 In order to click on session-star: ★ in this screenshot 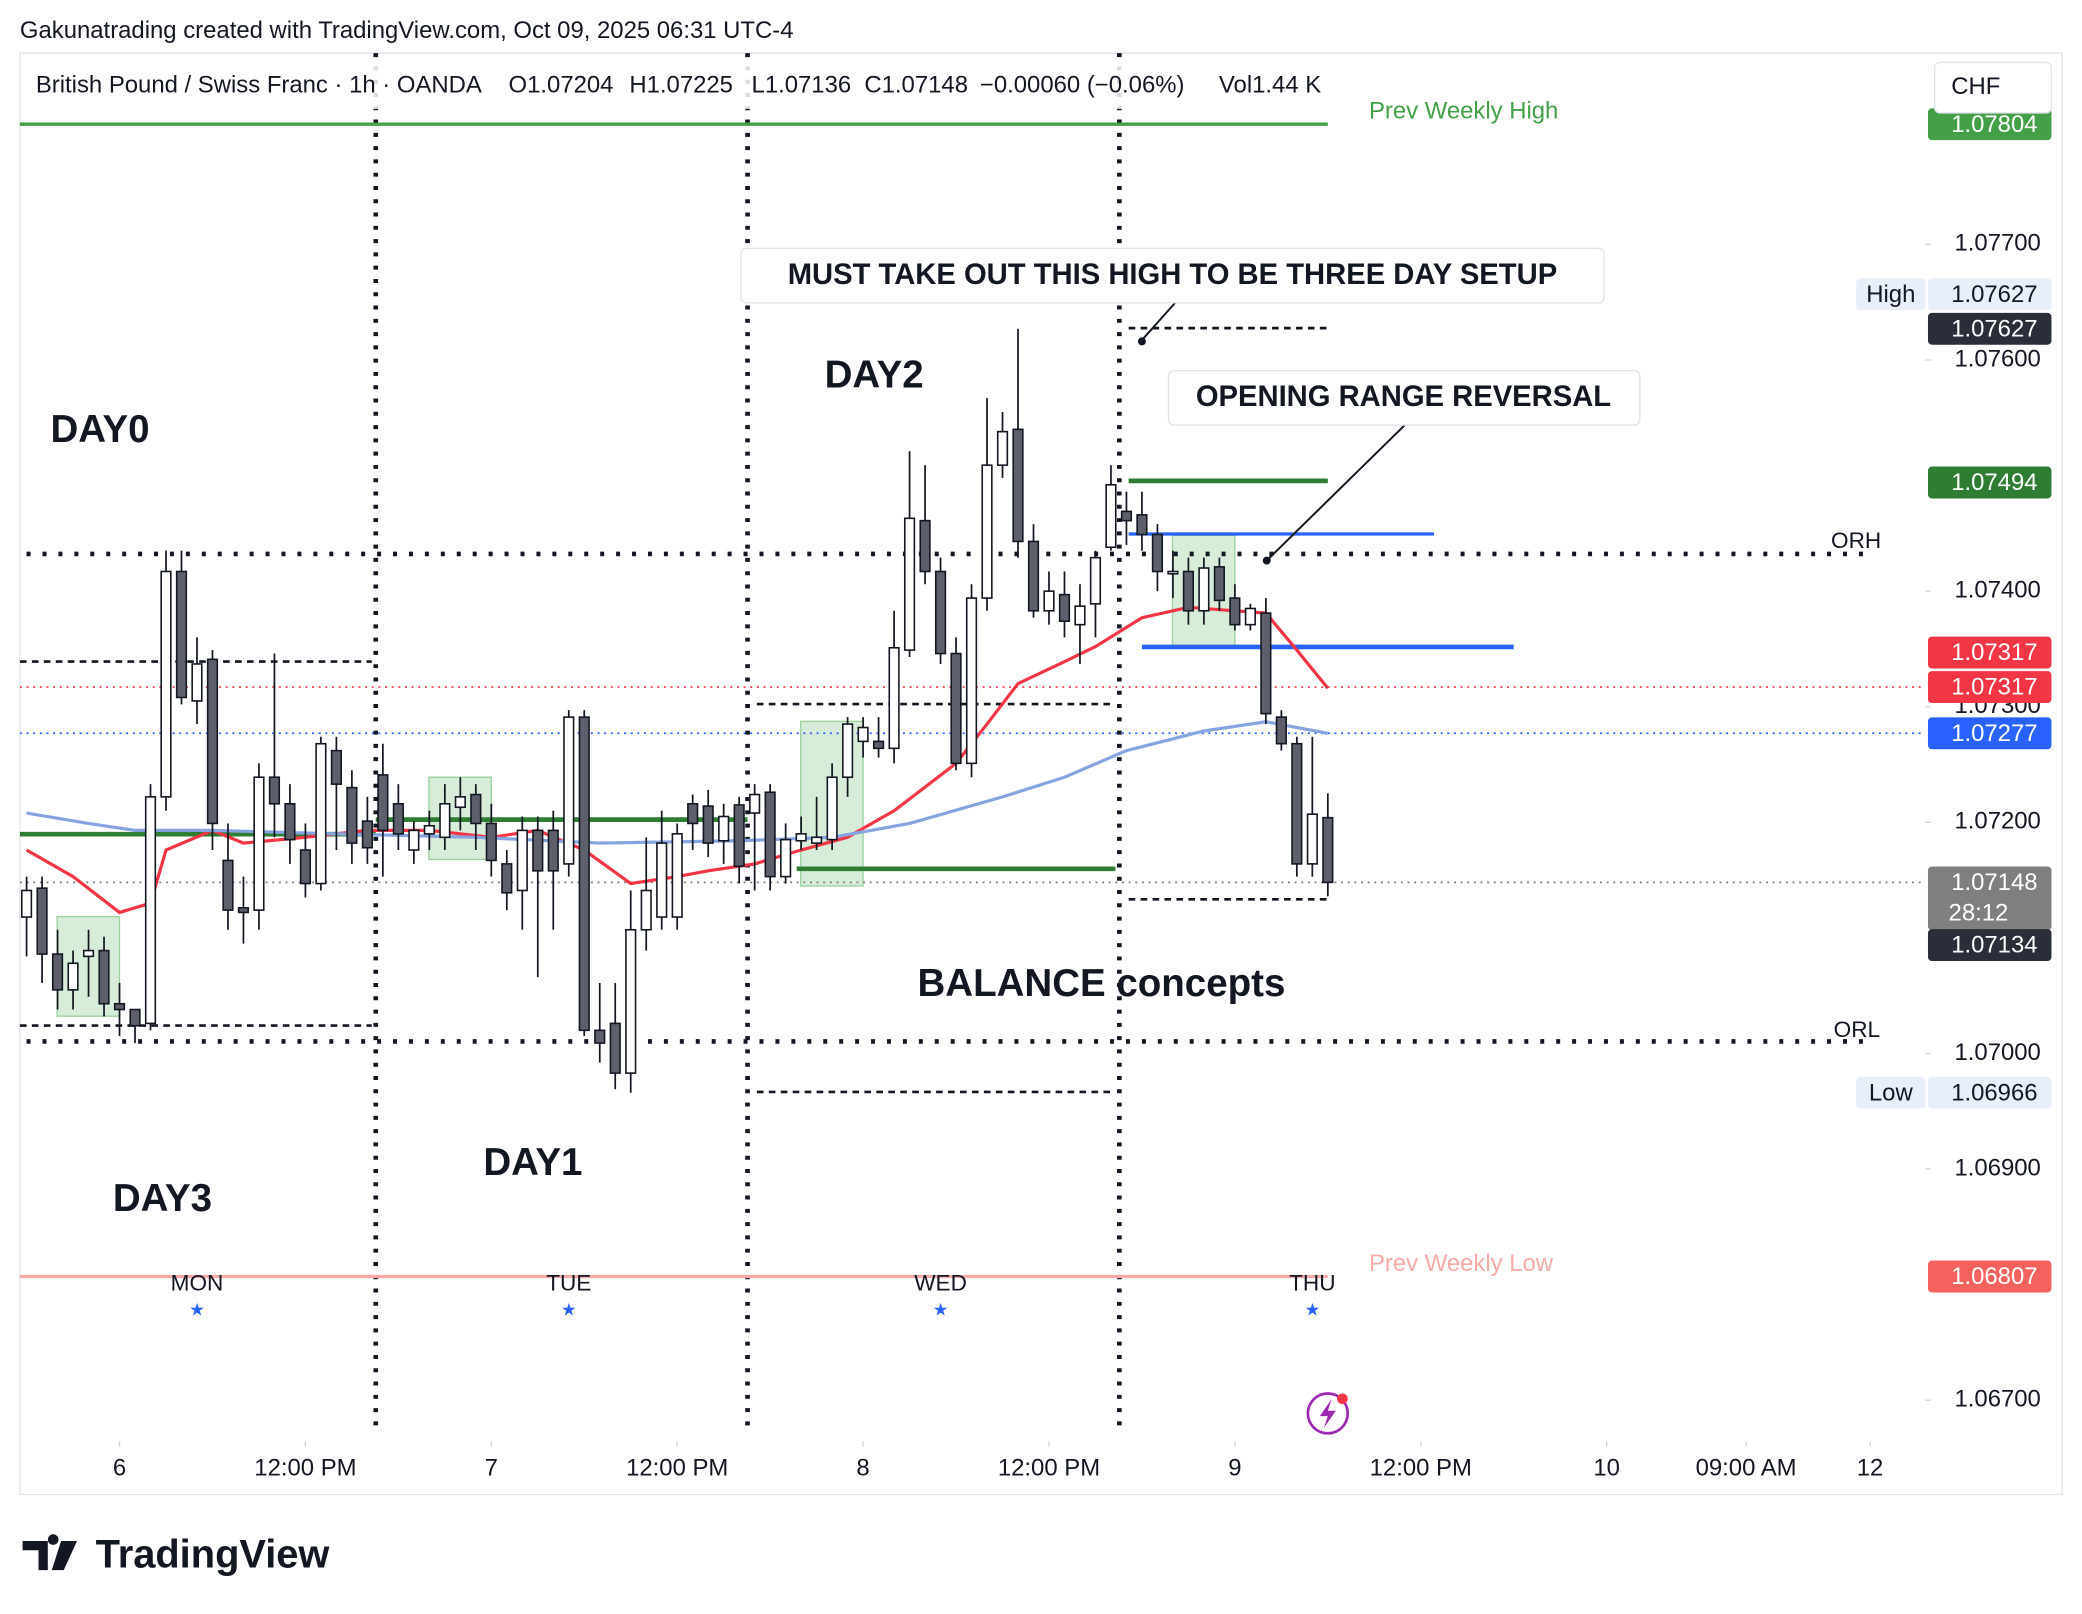, I will do `click(196, 1310)`.